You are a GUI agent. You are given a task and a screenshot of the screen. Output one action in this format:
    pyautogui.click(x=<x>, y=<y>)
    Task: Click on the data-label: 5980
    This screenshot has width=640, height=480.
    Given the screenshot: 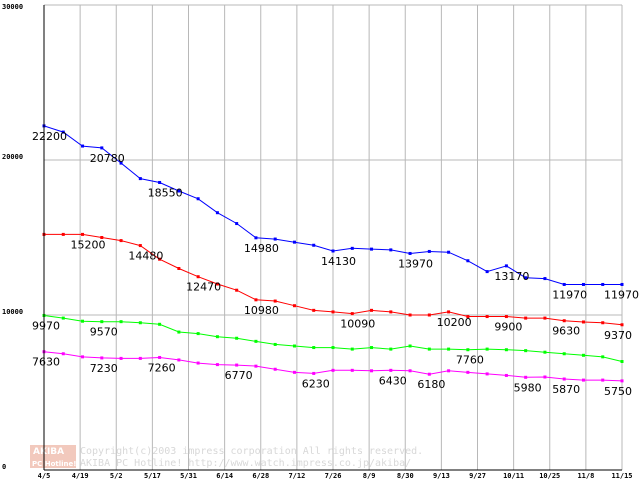 What is the action you would take?
    pyautogui.click(x=528, y=387)
    